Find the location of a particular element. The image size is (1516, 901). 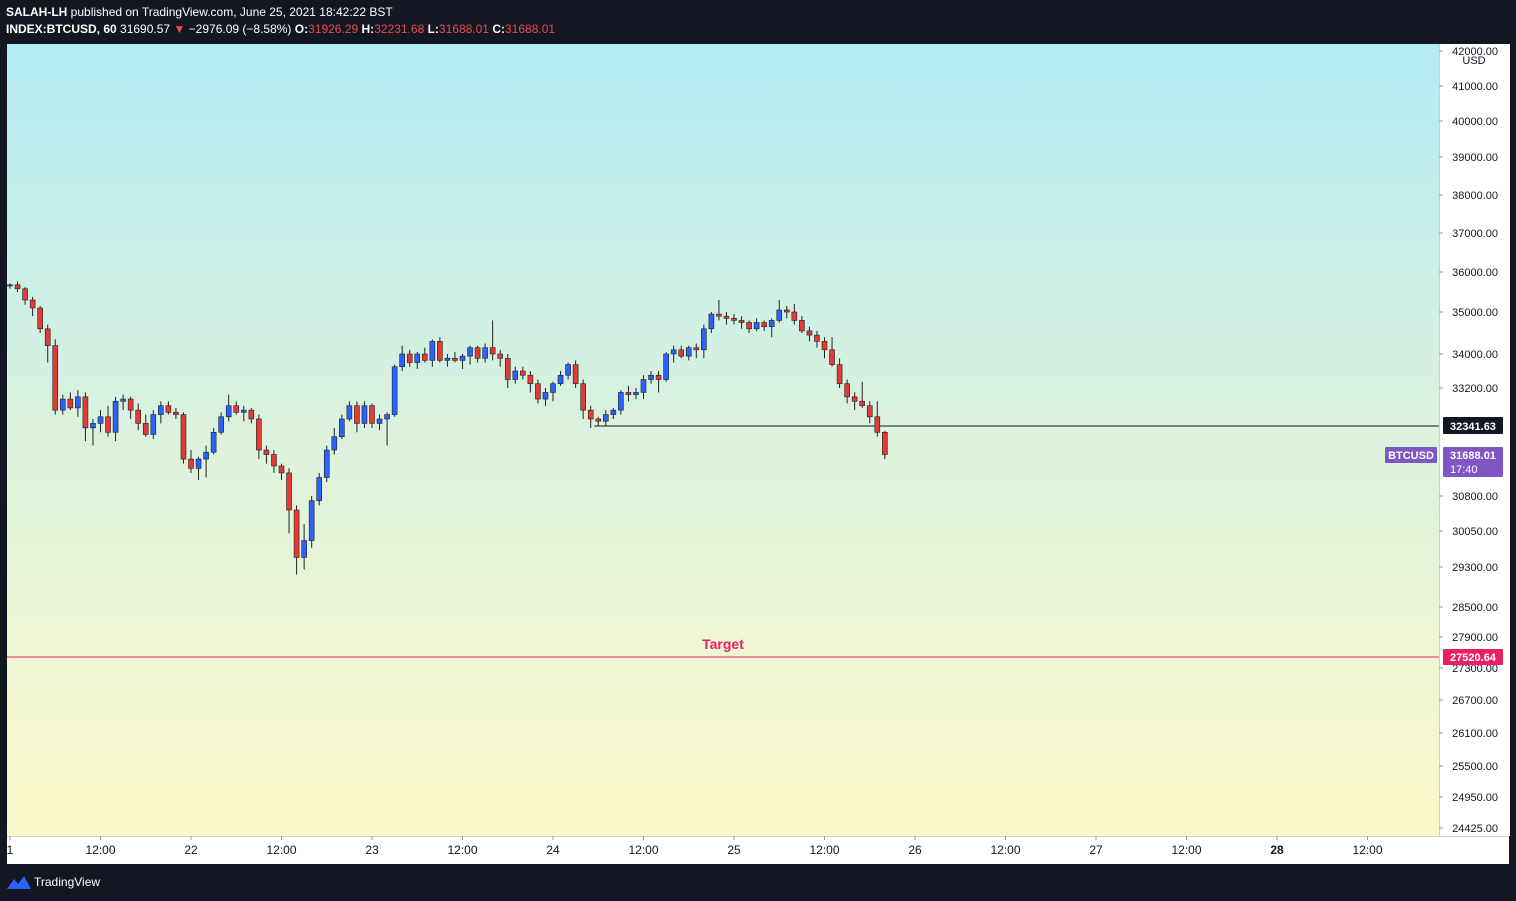

tradingview-brand: TradingView is located at coordinates (67, 882).